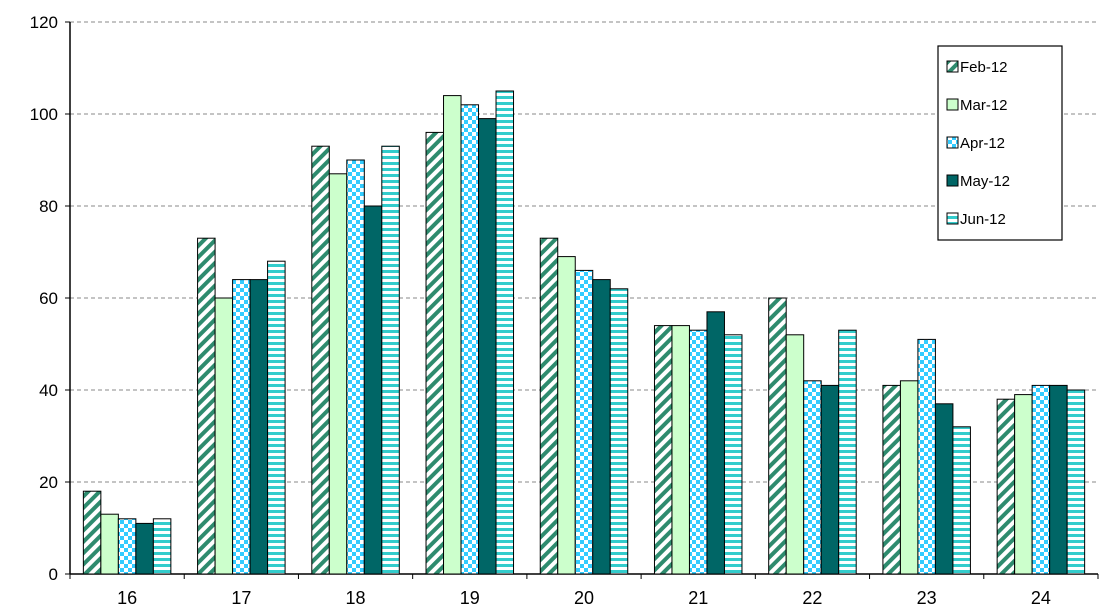 The width and height of the screenshot is (1105, 616). What do you see at coordinates (985, 181) in the screenshot?
I see `legend-label: May-12` at bounding box center [985, 181].